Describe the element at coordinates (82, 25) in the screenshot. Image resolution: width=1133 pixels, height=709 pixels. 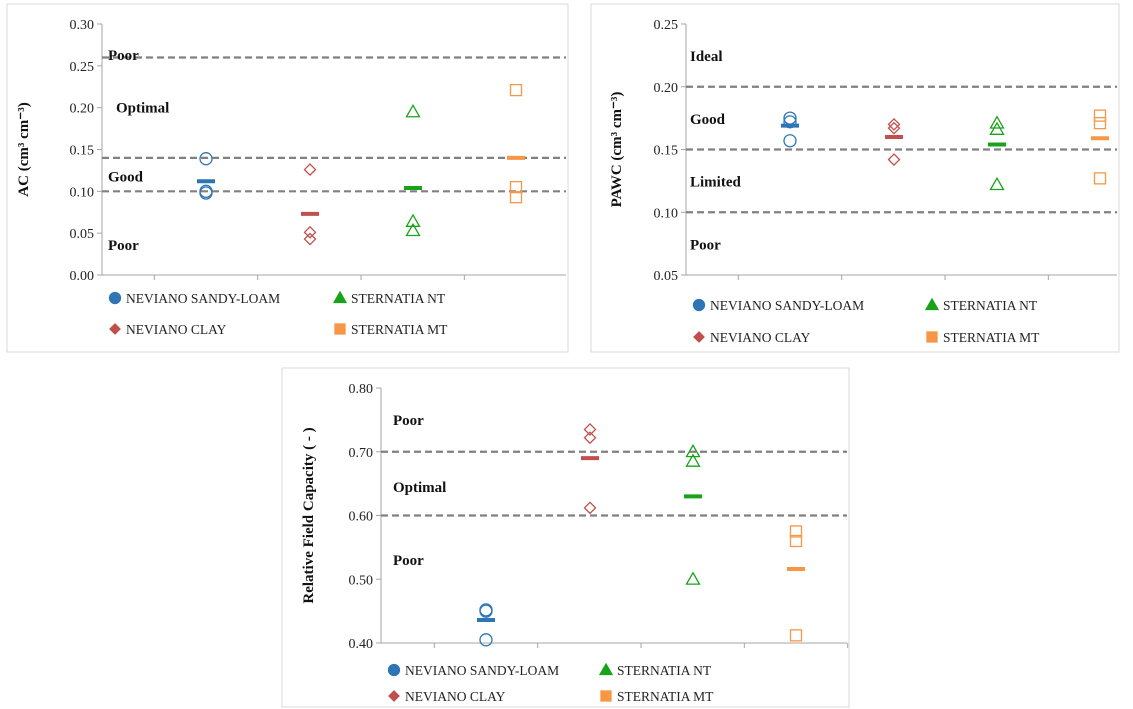
I see `y-tick-label: 0.30` at that location.